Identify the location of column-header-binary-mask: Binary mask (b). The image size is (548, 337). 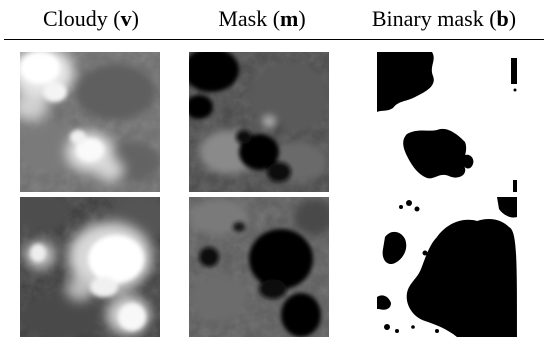
(444, 19).